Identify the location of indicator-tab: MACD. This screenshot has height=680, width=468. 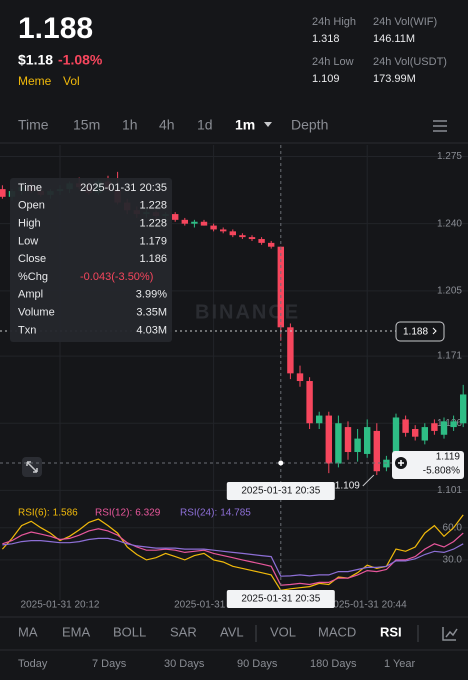
(337, 631).